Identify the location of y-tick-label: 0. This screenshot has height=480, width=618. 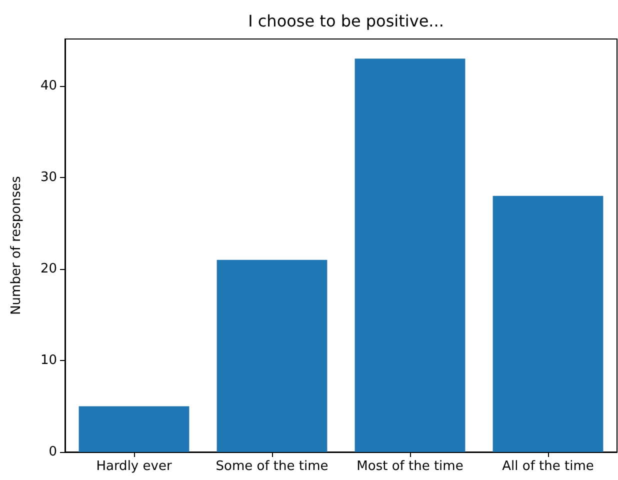
(52, 452).